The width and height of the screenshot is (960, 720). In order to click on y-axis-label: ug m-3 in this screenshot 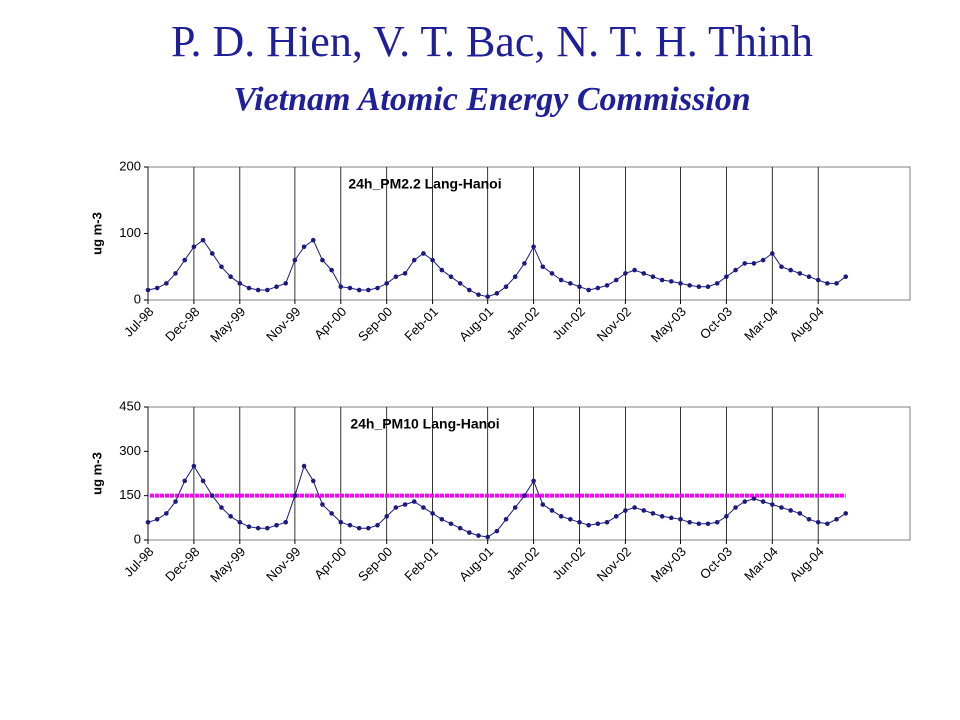, I will do `click(96, 233)`.